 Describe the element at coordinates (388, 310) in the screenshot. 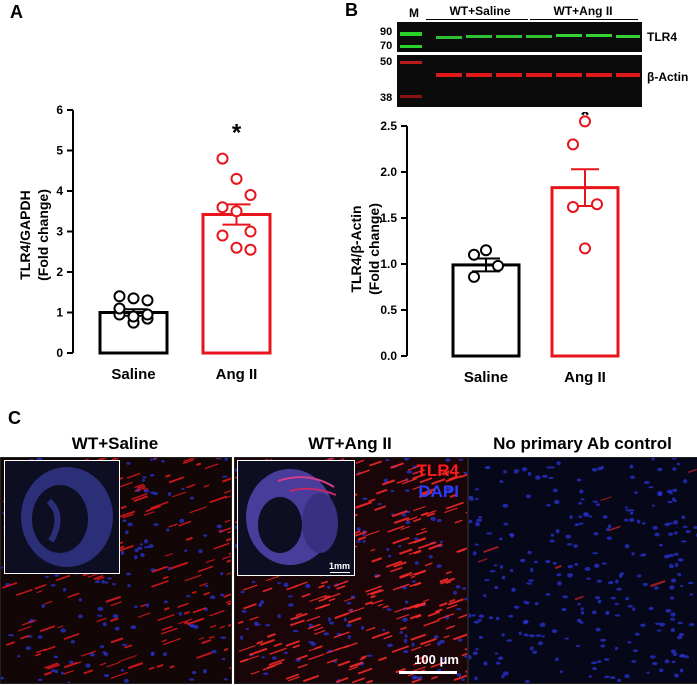

I see `chart-b-ytick-label: 0.5` at that location.